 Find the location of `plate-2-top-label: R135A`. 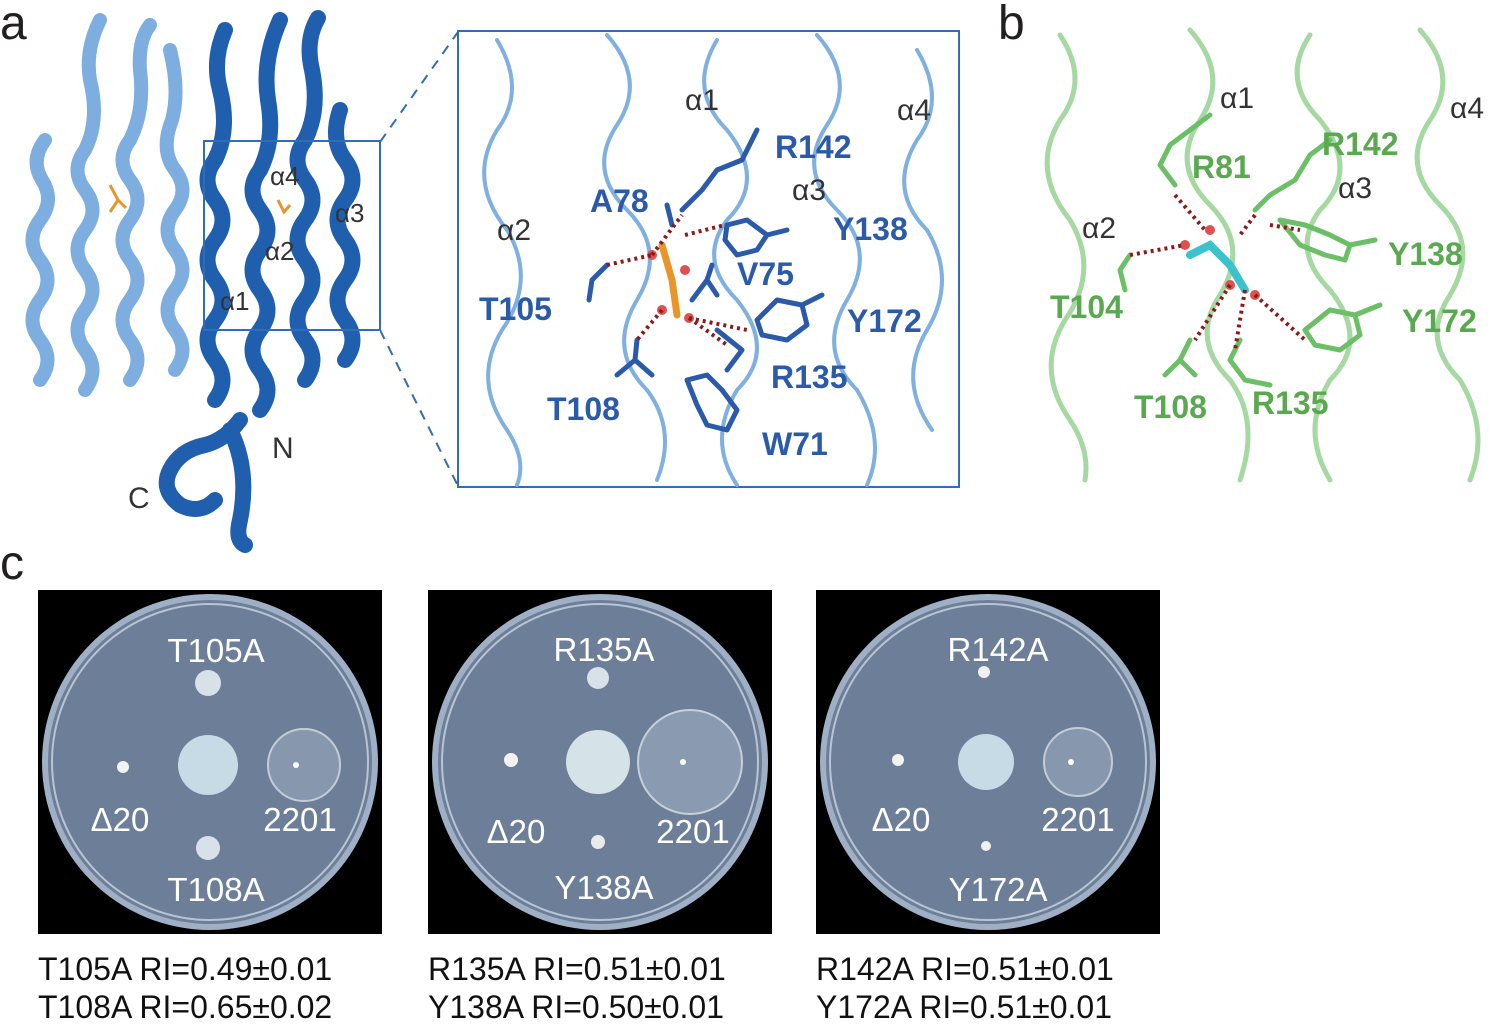

plate-2-top-label: R135A is located at coordinates (604, 649).